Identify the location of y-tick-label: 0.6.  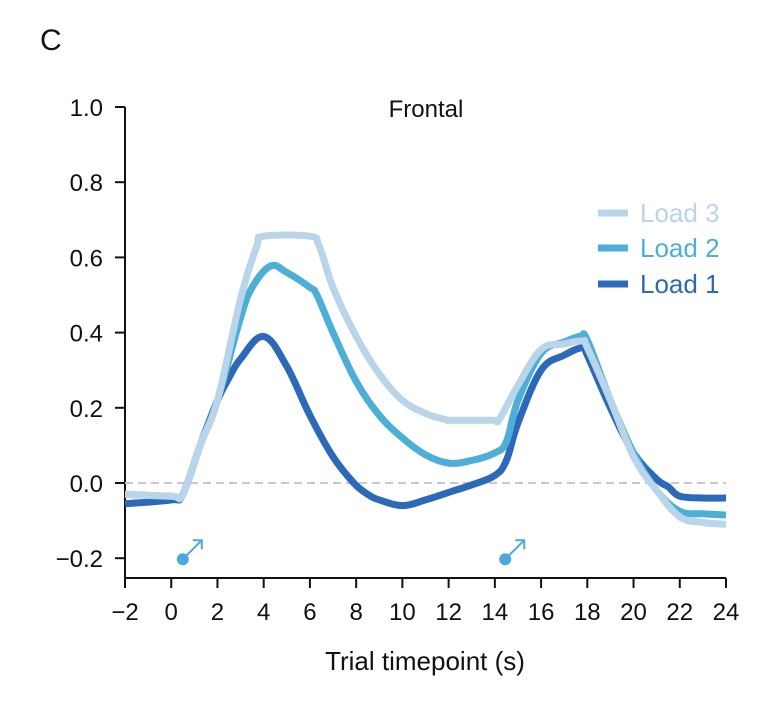
(86, 258).